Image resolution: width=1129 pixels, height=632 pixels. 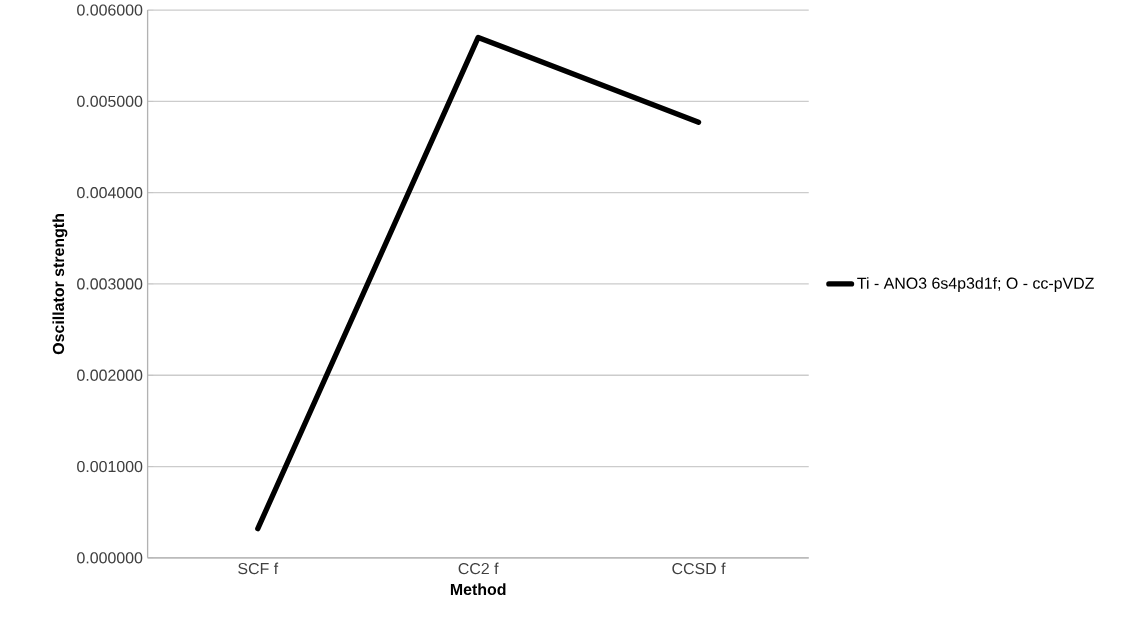 I want to click on y-tick-label: 0.001000, so click(x=110, y=466).